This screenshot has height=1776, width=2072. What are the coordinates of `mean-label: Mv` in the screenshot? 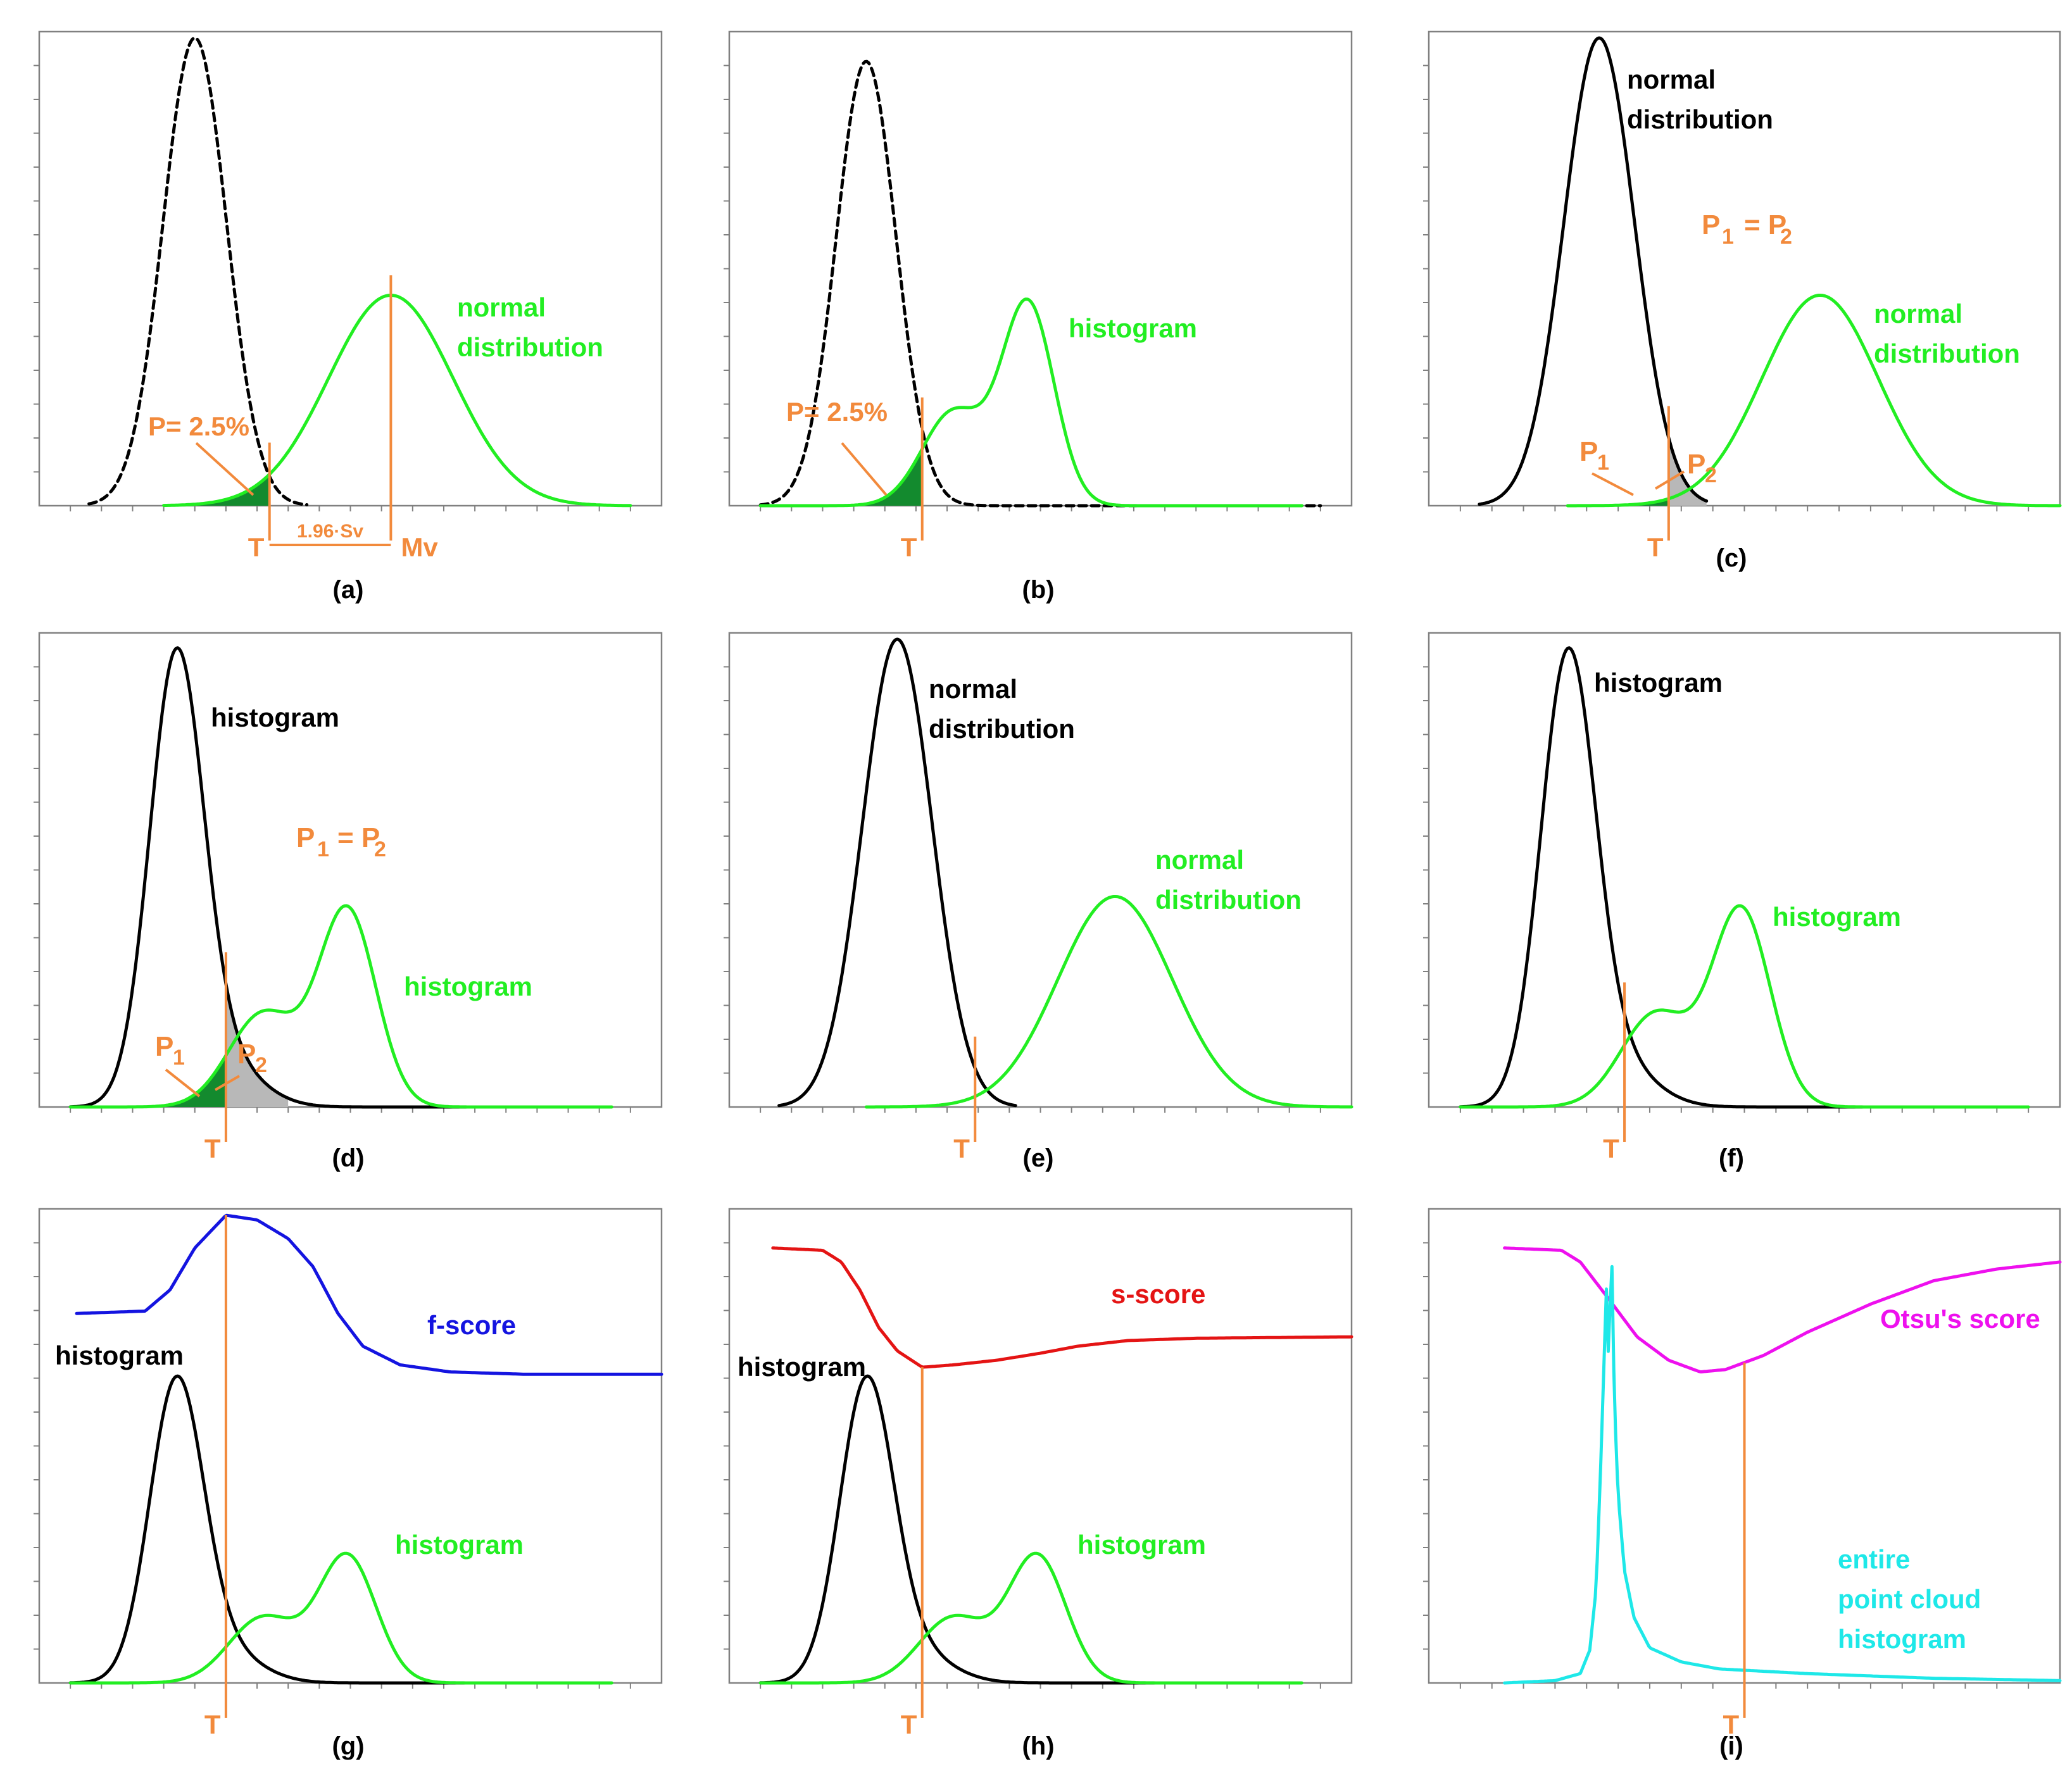 It's located at (420, 547).